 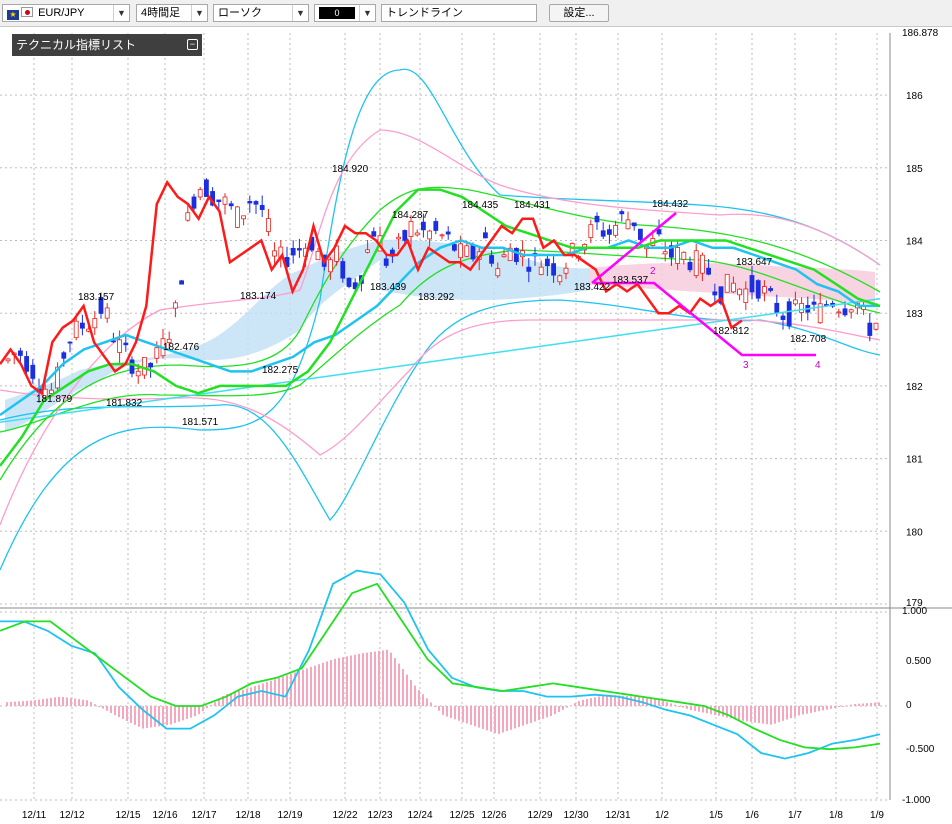 What do you see at coordinates (388, 287) in the screenshot?
I see `price-annotation: 183.439` at bounding box center [388, 287].